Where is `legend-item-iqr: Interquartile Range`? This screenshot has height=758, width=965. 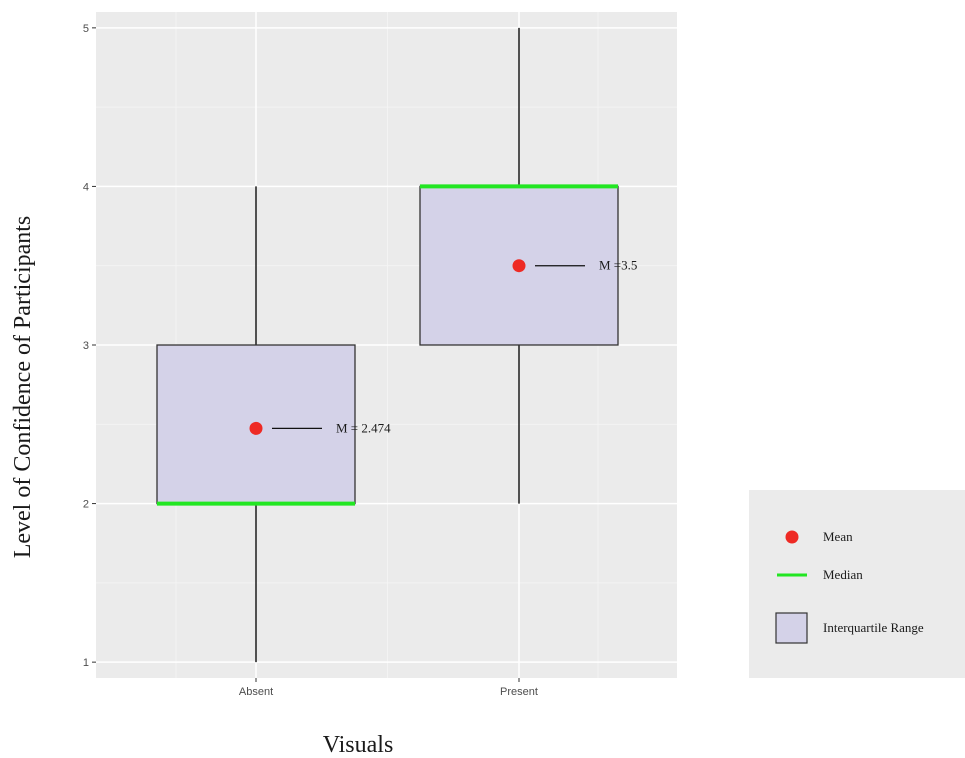
legend-item-iqr: Interquartile Range is located at coordinates (849, 628).